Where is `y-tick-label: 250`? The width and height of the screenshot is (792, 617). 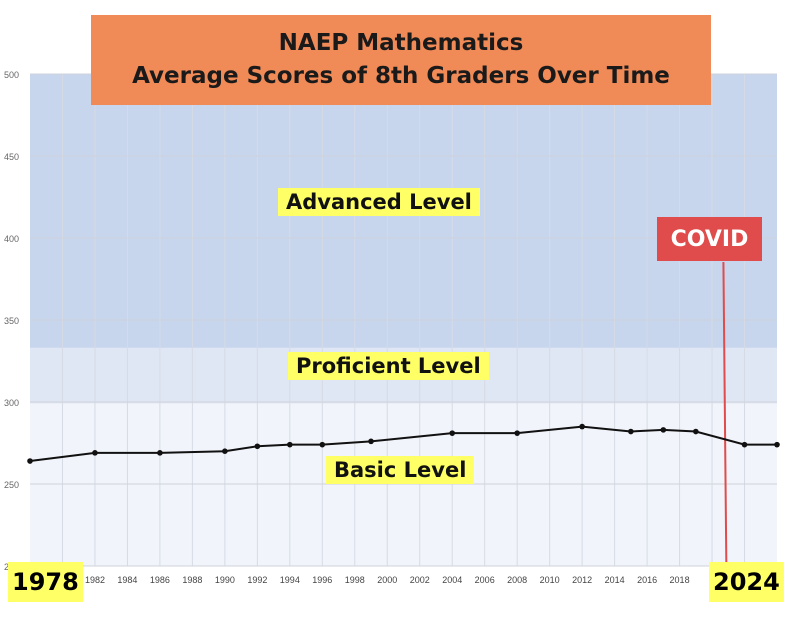 y-tick-label: 250 is located at coordinates (11, 485).